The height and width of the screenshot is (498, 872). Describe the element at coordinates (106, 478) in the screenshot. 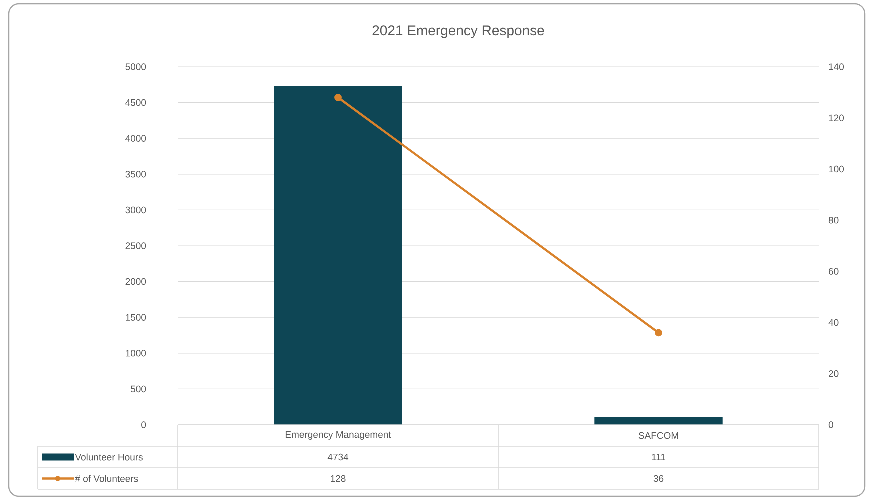

I see `legend-label: # of Volunteers` at that location.